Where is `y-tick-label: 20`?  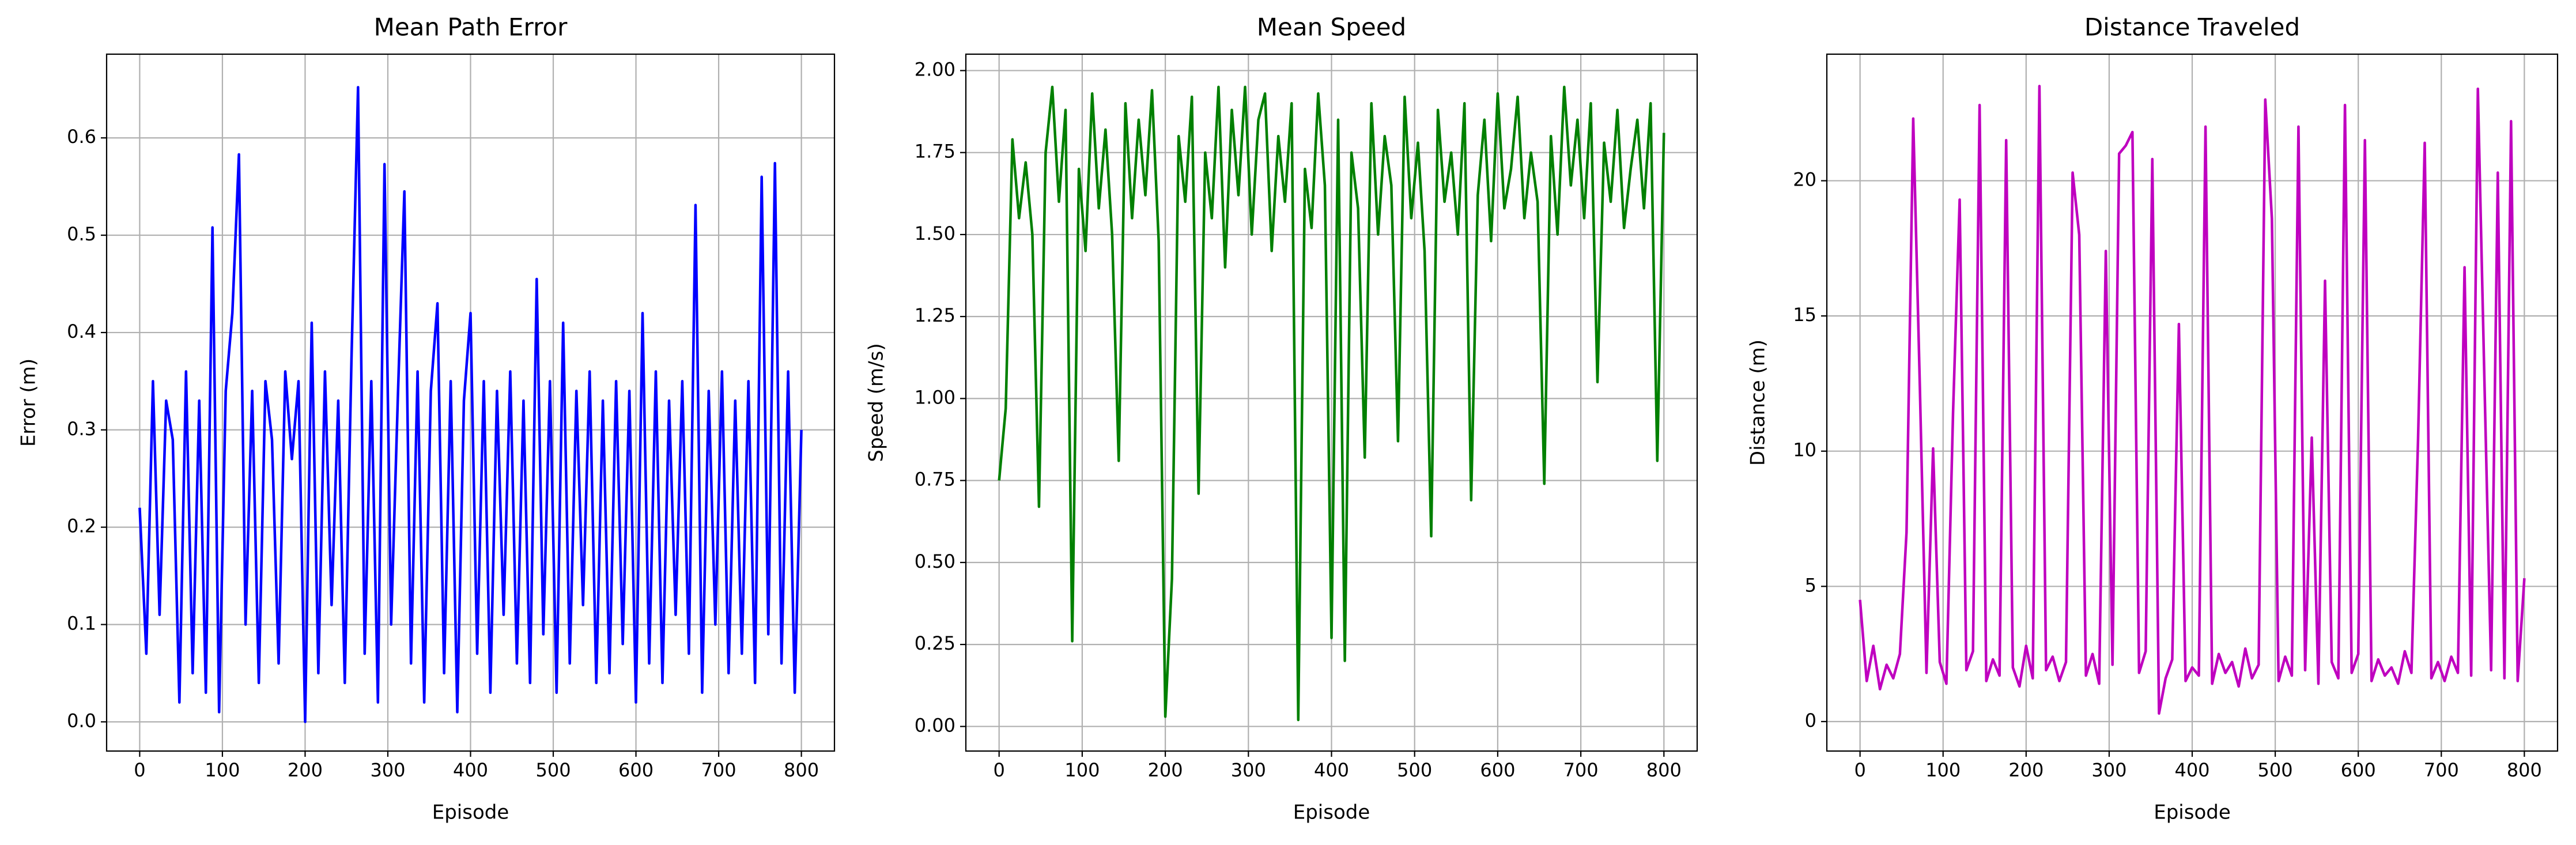
y-tick-label: 20 is located at coordinates (1805, 180).